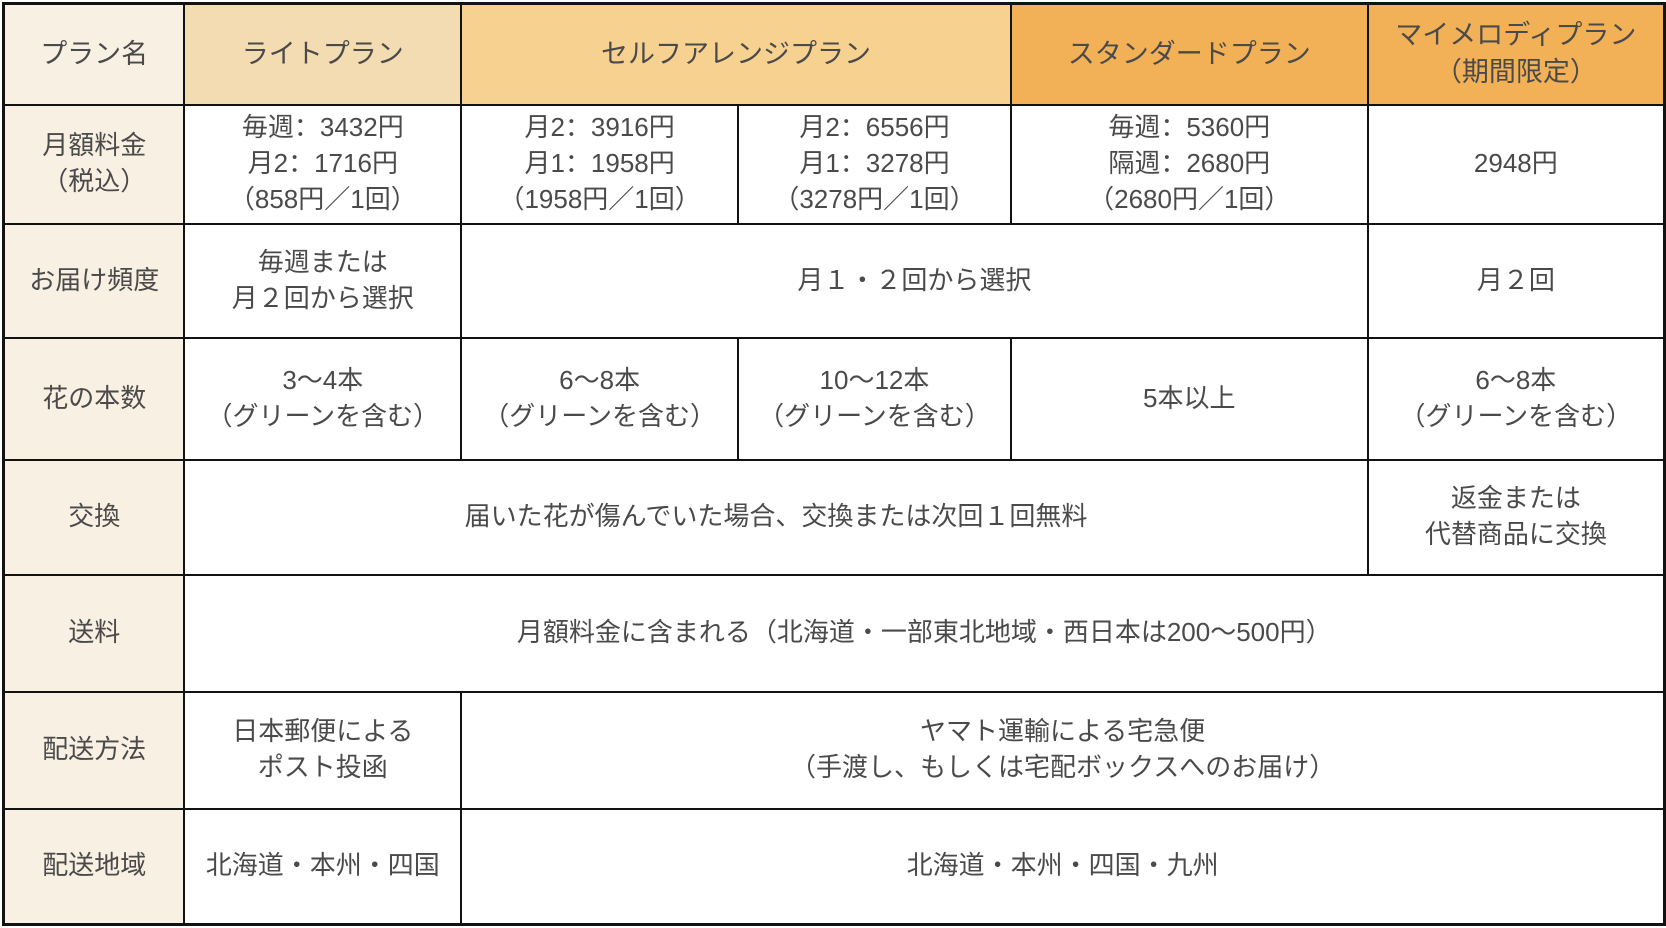 This screenshot has height=928, width=1666. Describe the element at coordinates (94, 633) in the screenshot. I see `row-label-shipping-fee: 送料` at that location.